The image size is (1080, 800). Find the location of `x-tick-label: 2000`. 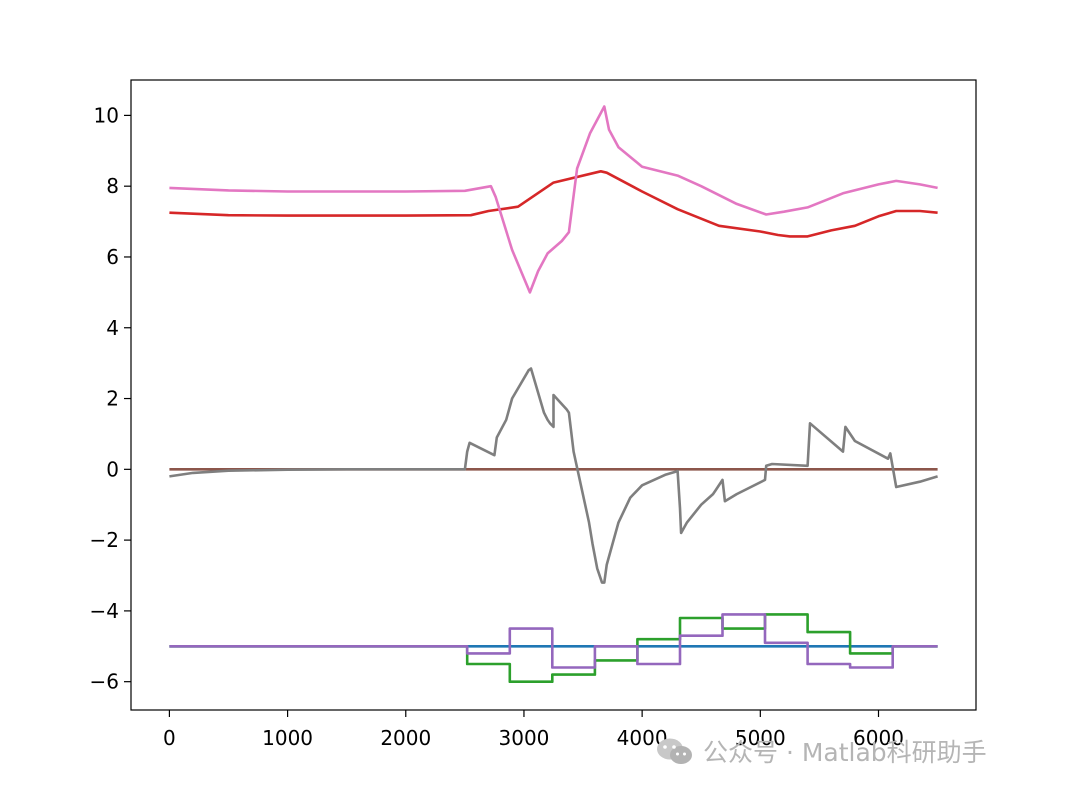

x-tick-label: 2000 is located at coordinates (405, 738).